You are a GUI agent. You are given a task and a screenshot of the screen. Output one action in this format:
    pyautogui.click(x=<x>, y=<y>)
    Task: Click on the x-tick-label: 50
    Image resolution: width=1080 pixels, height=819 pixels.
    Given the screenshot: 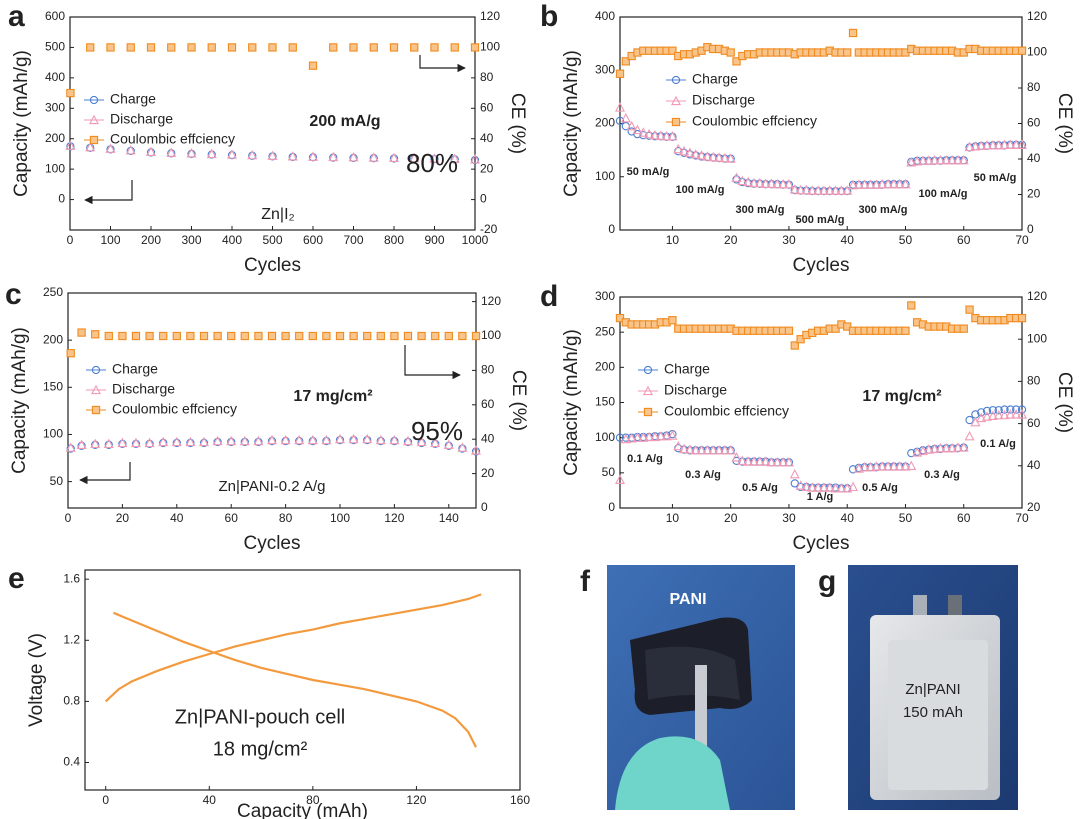 What is the action you would take?
    pyautogui.click(x=906, y=240)
    